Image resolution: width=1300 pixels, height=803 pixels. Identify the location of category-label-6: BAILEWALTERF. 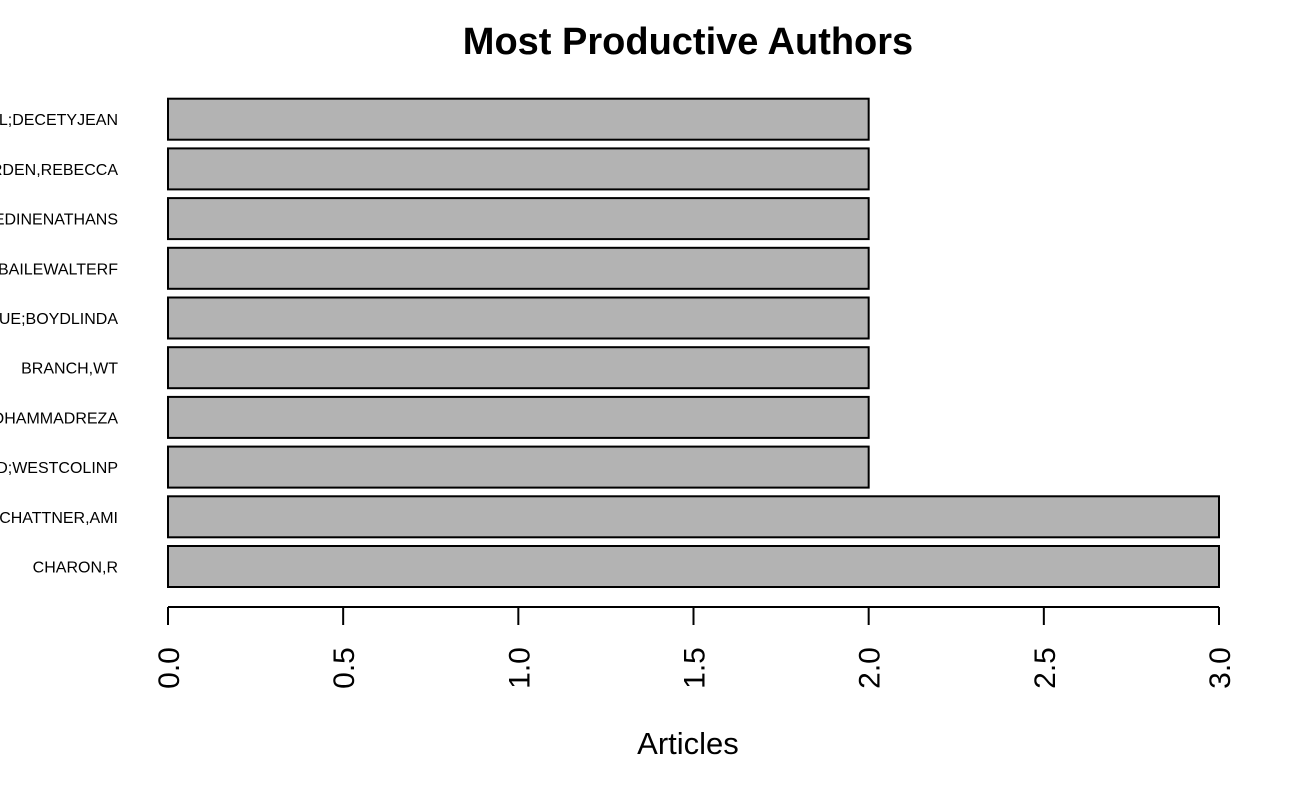
(59, 269).